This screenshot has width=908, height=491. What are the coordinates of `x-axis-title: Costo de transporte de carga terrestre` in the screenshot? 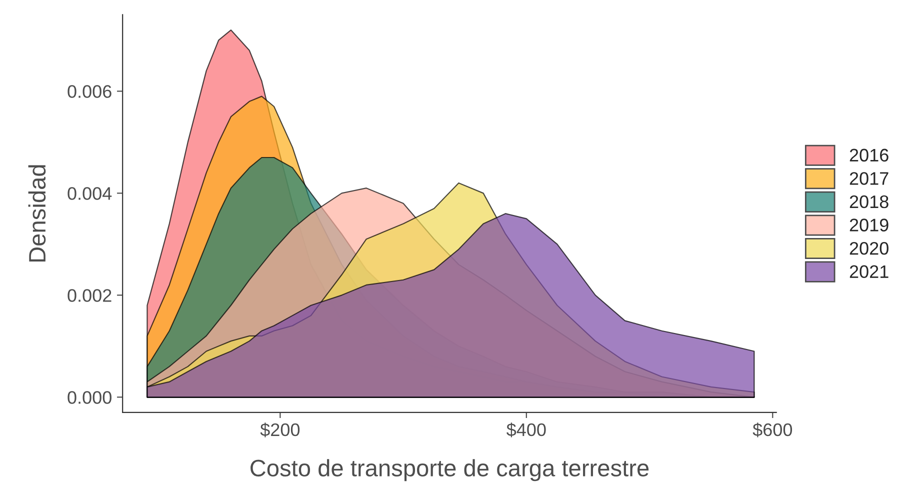 It's located at (449, 470).